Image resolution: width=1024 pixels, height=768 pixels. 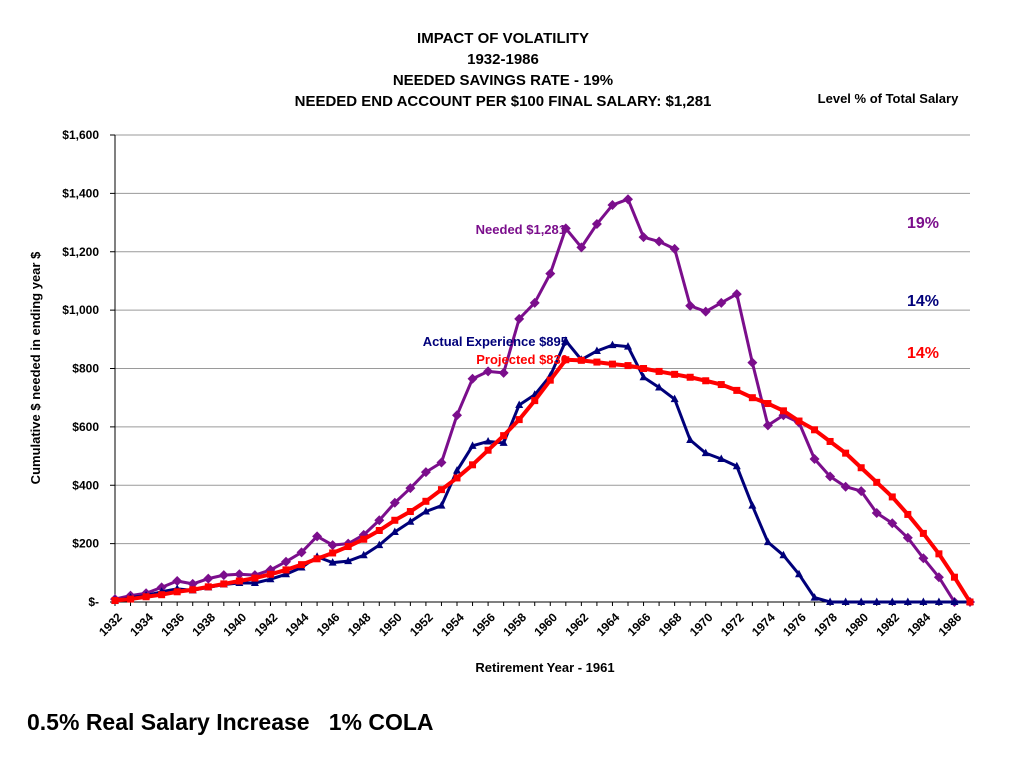 What do you see at coordinates (923, 301) in the screenshot?
I see `level-actual-label: 14%` at bounding box center [923, 301].